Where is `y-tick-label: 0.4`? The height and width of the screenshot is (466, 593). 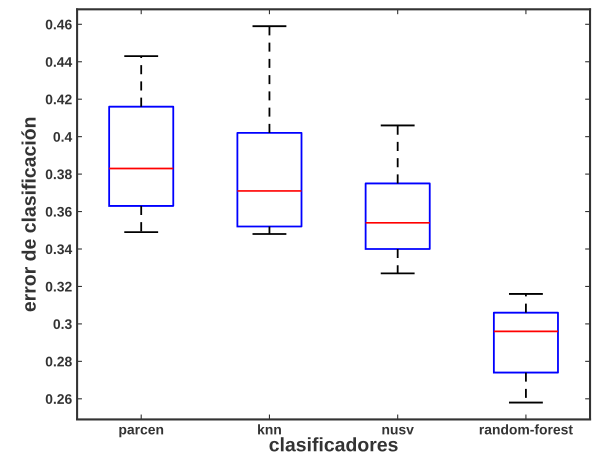 y-tick-label: 0.4 is located at coordinates (62, 137).